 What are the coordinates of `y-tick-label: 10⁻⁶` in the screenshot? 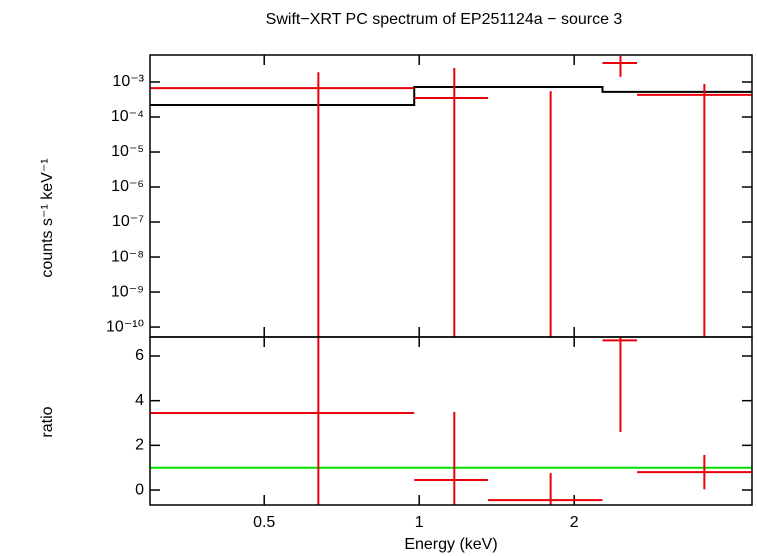 It's located at (127, 186).